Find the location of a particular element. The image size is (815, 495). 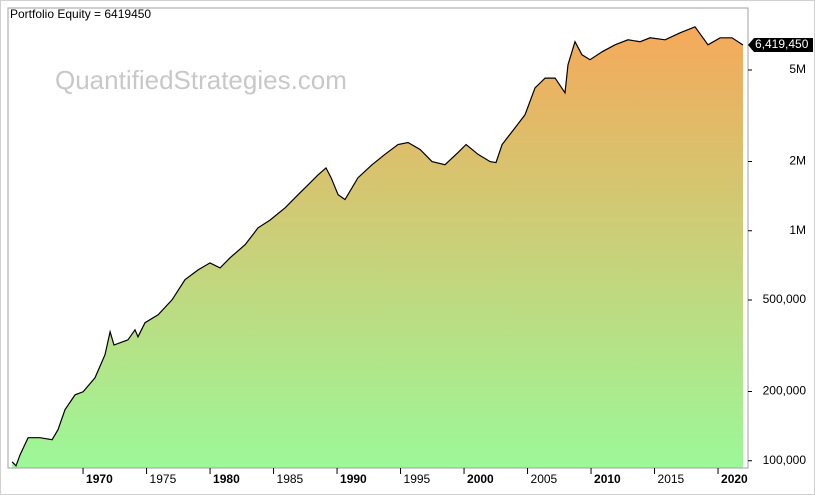

x-tick-label: 2000 is located at coordinates (480, 479).